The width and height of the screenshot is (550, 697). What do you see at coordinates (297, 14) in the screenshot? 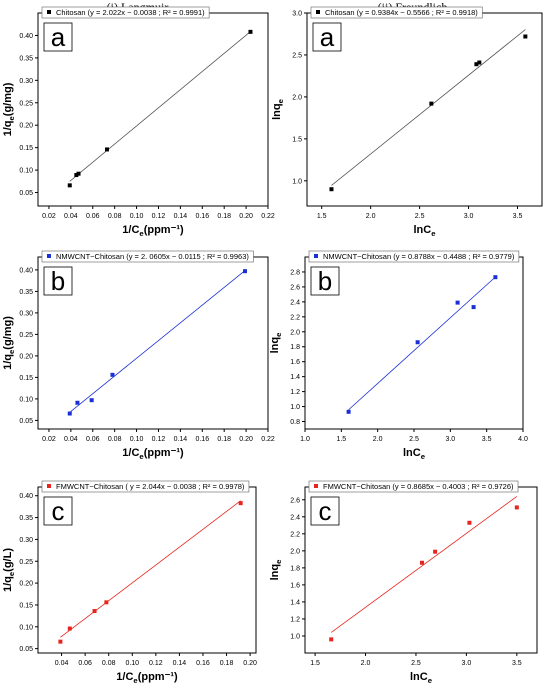
I see `y-tick-label: 3.0` at bounding box center [297, 14].